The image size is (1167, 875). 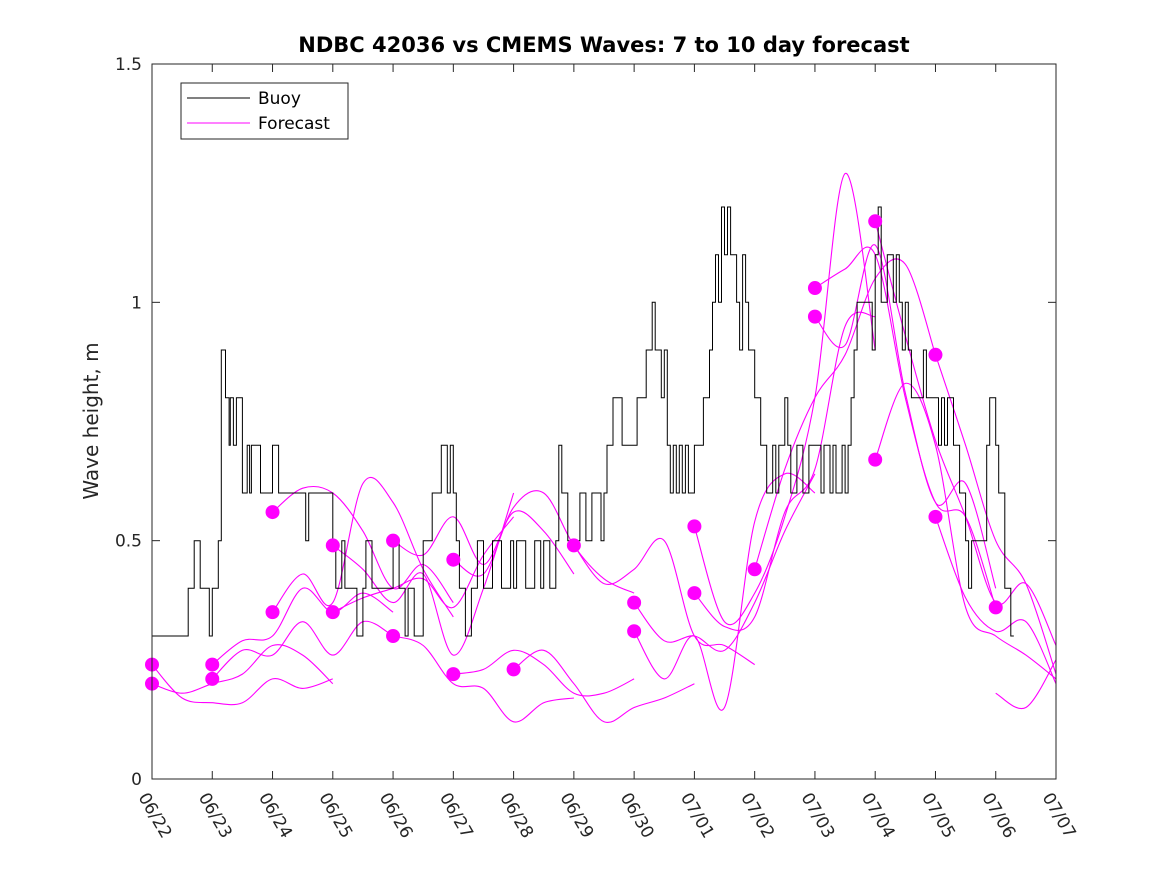 What do you see at coordinates (128, 65) in the screenshot?
I see `y-tick-label: 1.5` at bounding box center [128, 65].